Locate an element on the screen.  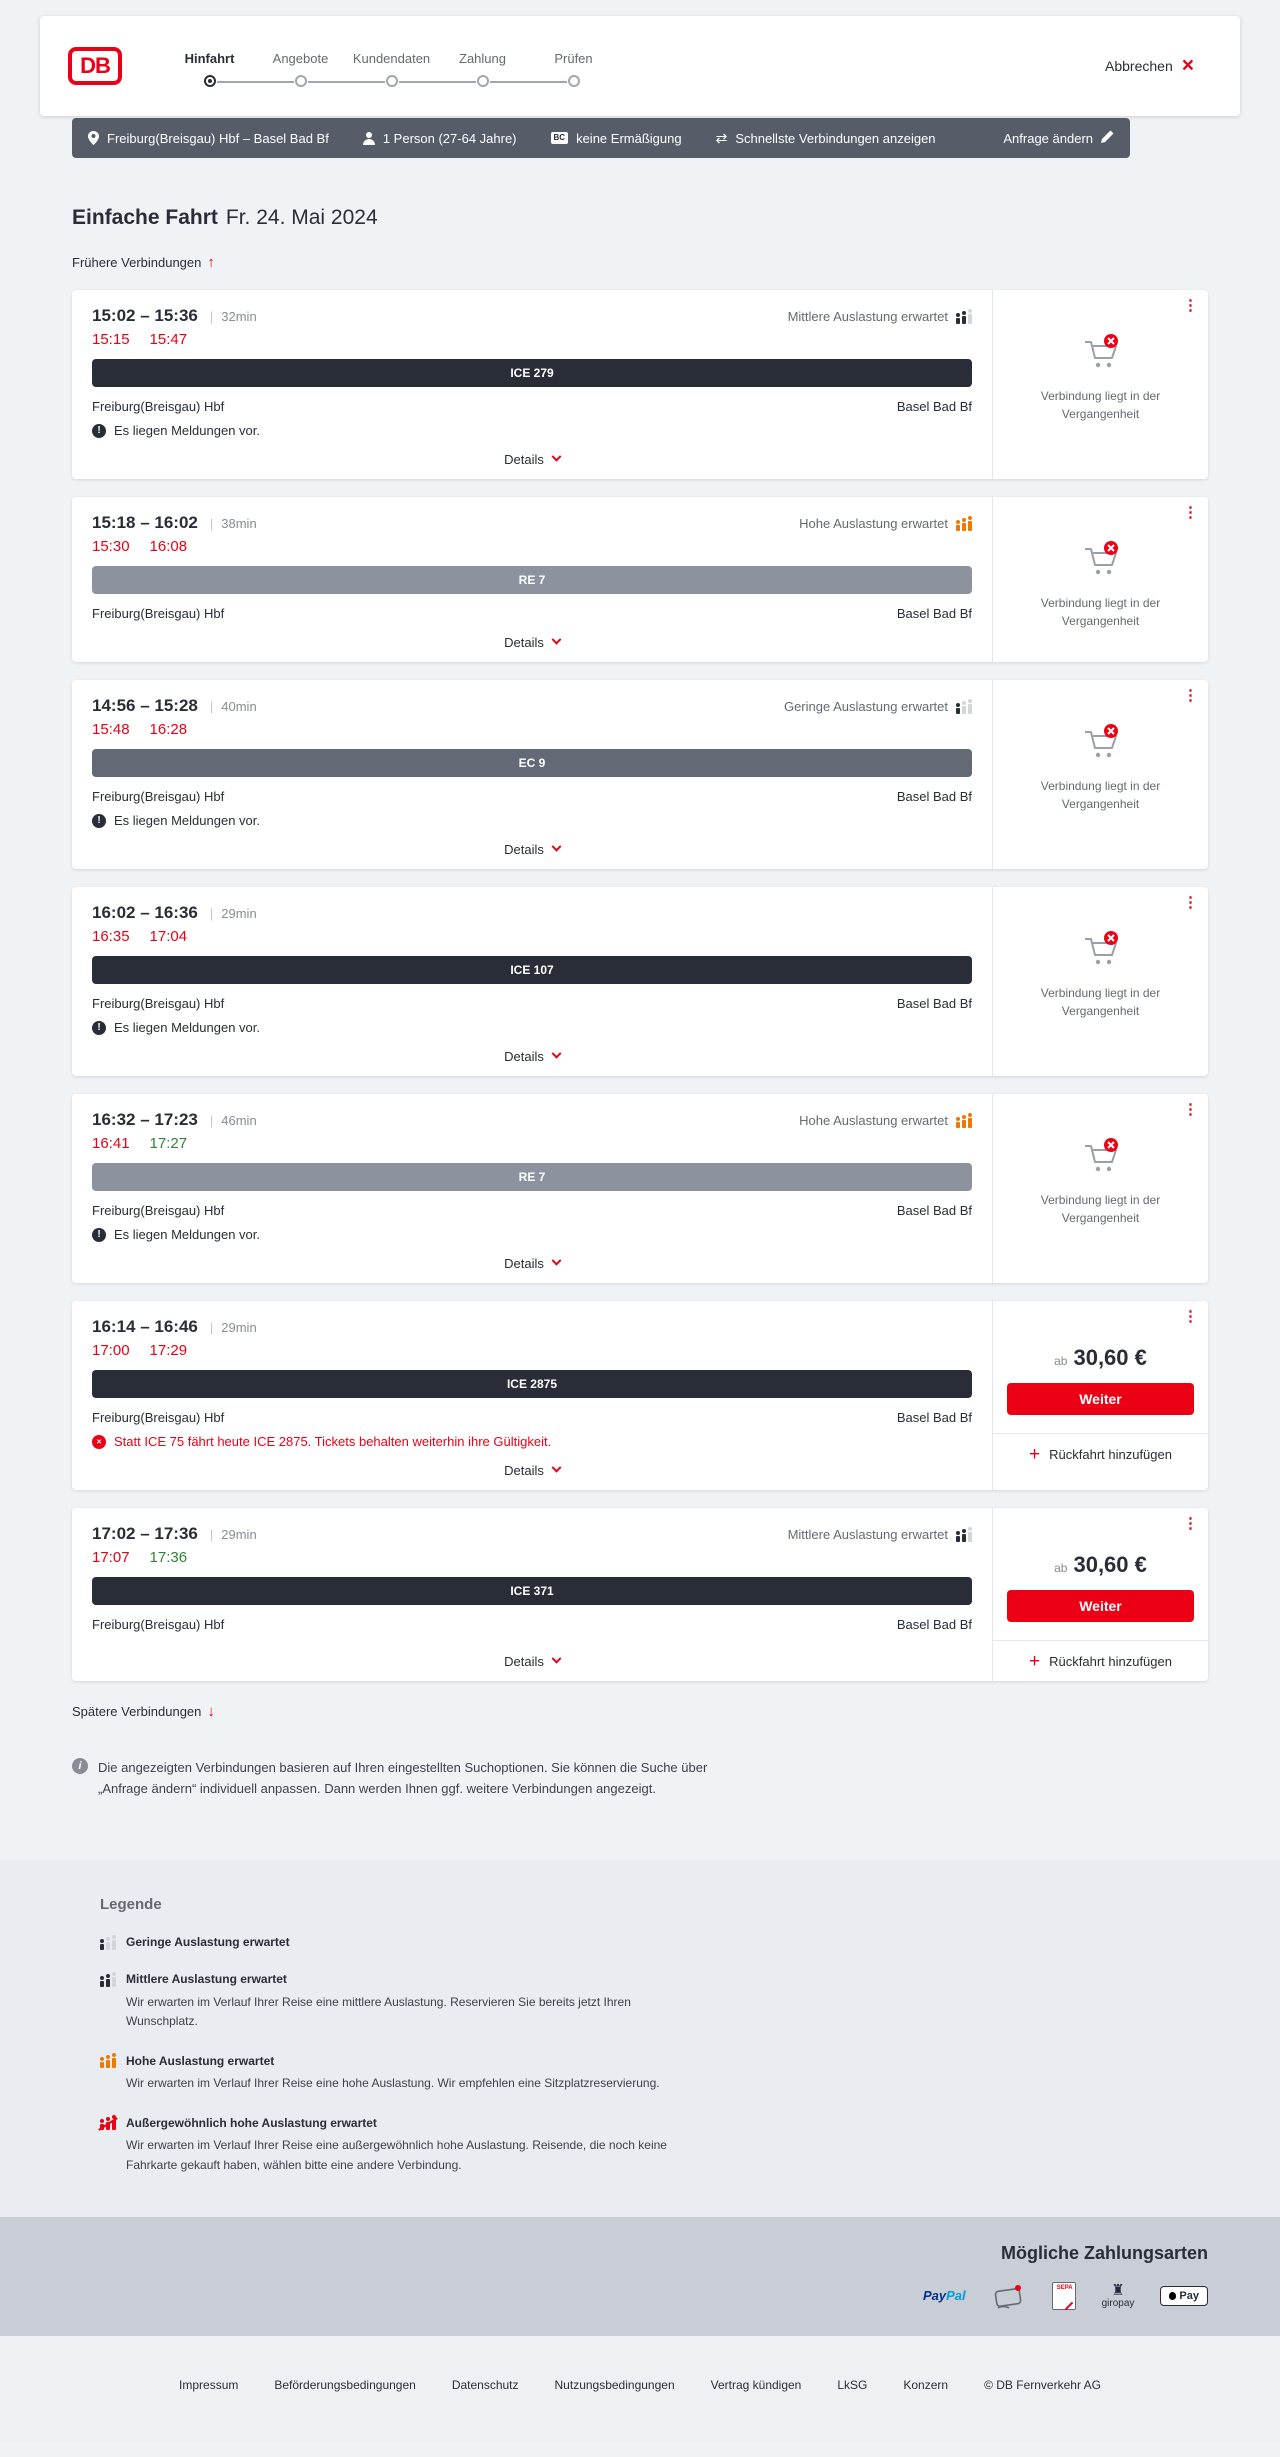
wizard-step: Zahlung is located at coordinates (502, 69).